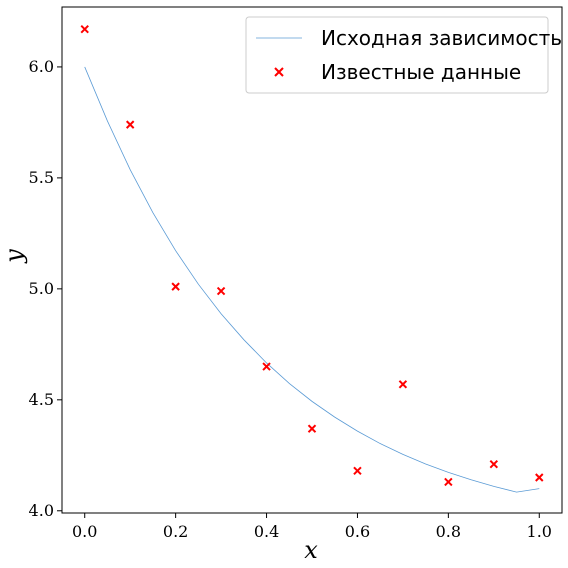 The height and width of the screenshot is (568, 568). I want to click on y-axis: 4.0 4.5 5.0 5.5 6.0, so click(45, 288).